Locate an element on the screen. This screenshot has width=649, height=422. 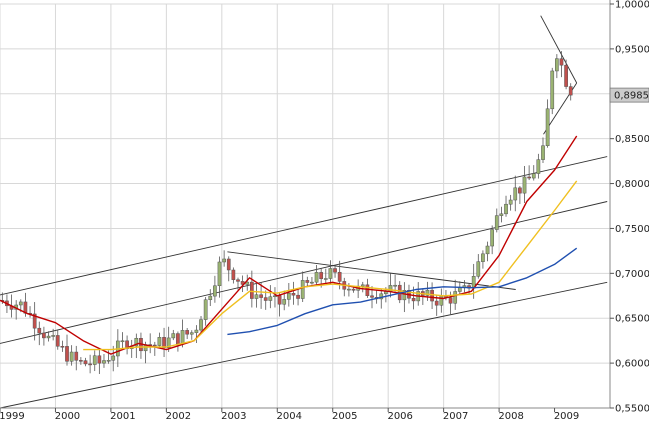
last-value-marker: 0,8985 is located at coordinates (629, 95).